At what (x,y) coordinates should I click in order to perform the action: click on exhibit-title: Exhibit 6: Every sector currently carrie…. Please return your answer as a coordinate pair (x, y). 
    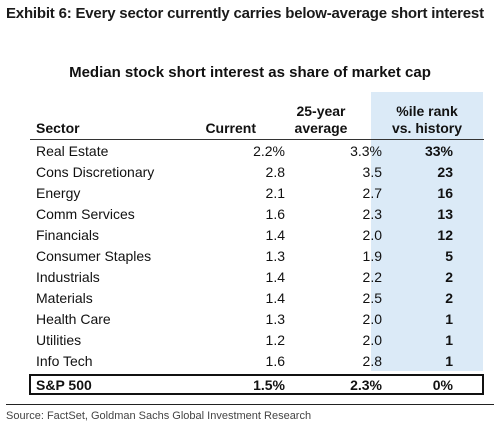
    Looking at the image, I should click on (245, 13).